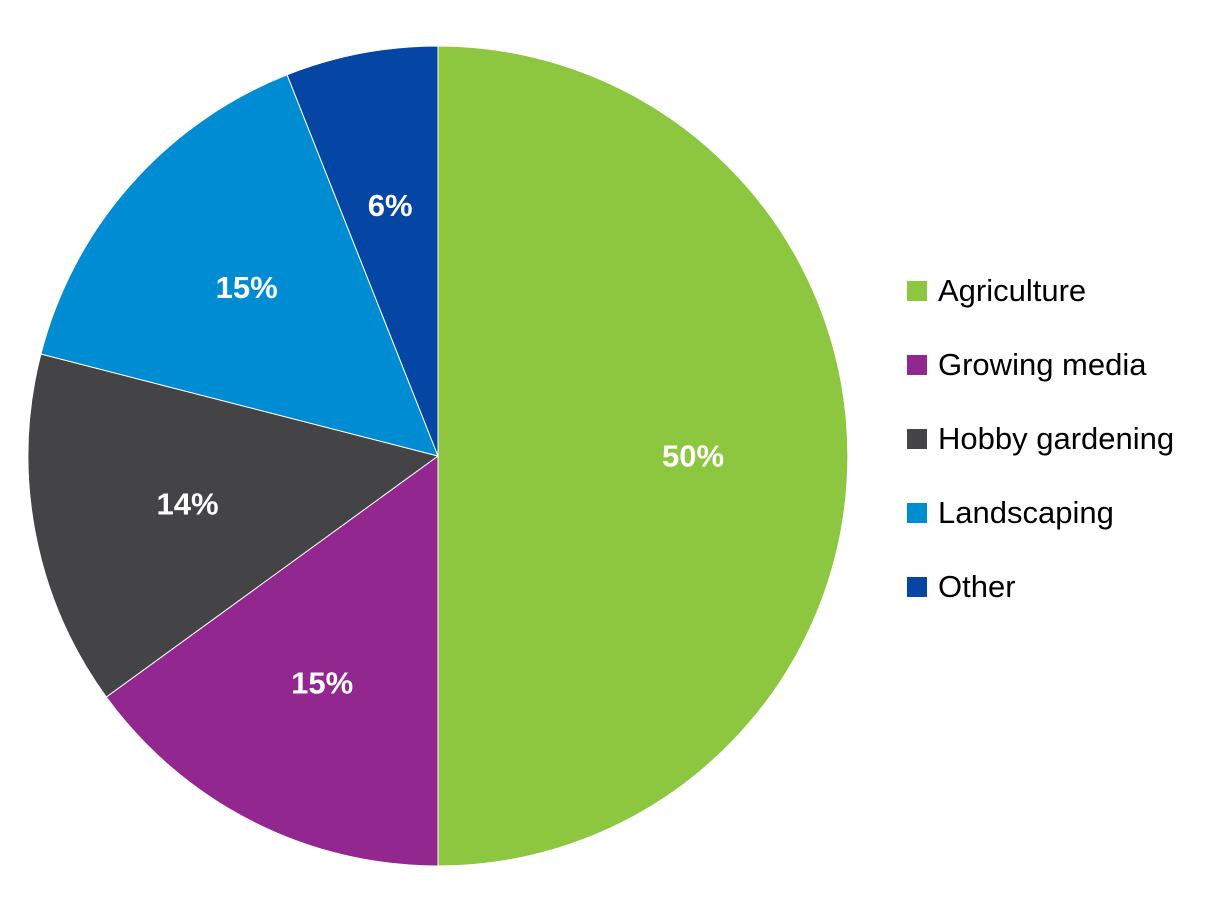  I want to click on data-label-agriculture: 50%, so click(693, 456).